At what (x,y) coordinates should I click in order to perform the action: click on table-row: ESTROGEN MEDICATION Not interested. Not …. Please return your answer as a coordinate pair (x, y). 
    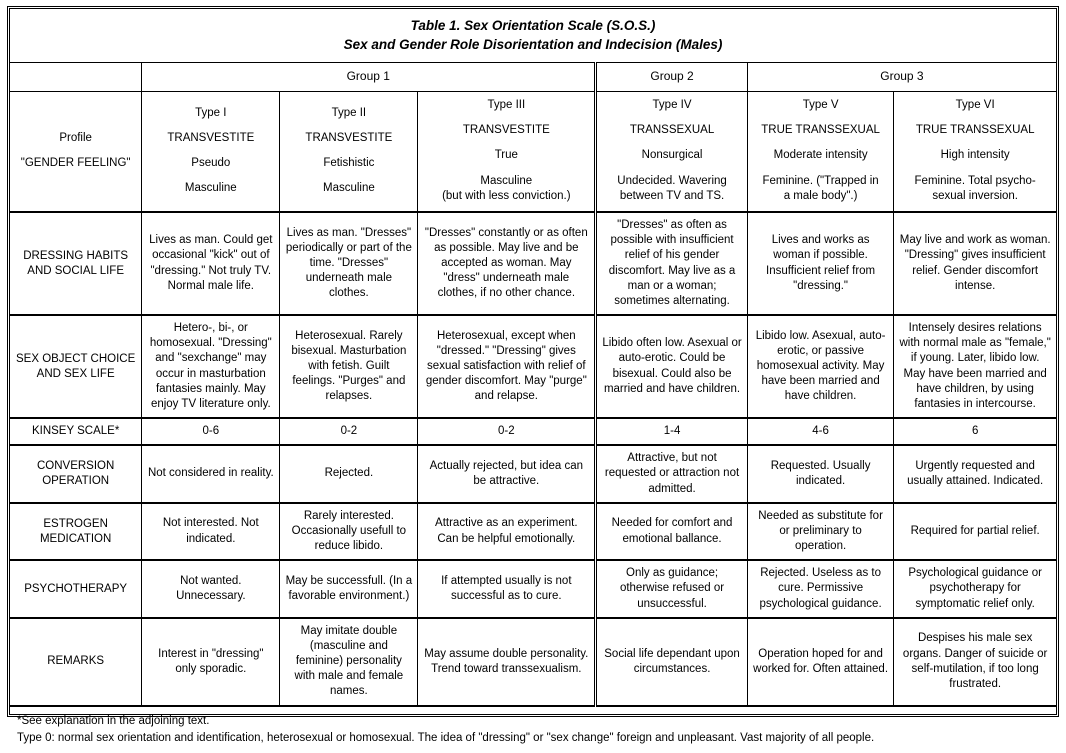
    Looking at the image, I should click on (533, 531).